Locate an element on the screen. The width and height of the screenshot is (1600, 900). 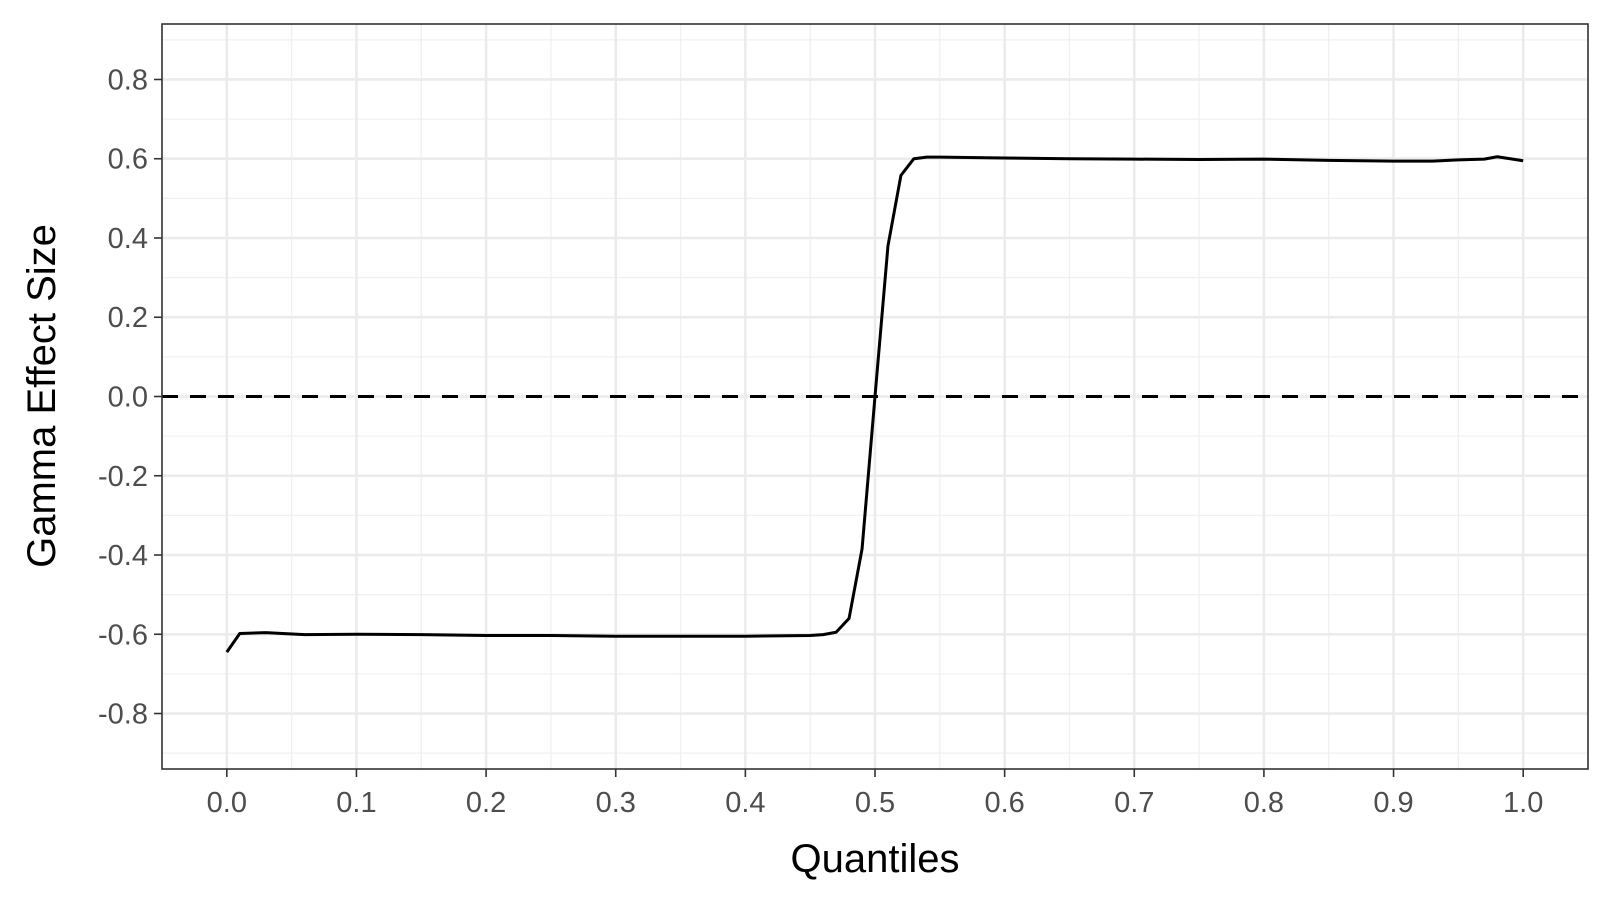
y-tick-label: -0.2 is located at coordinates (123, 477).